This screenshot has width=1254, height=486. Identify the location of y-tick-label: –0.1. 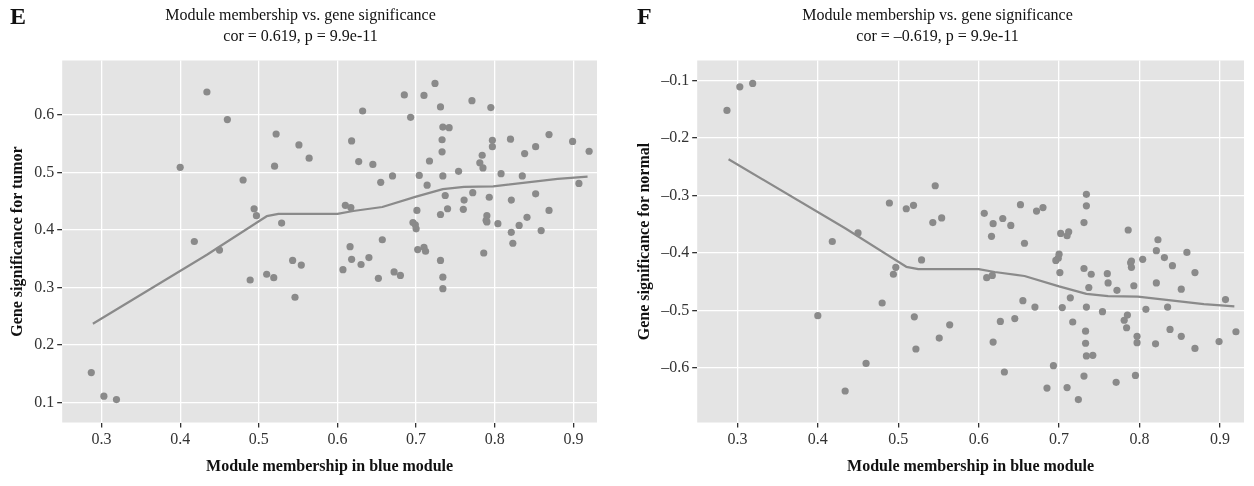
(675, 79).